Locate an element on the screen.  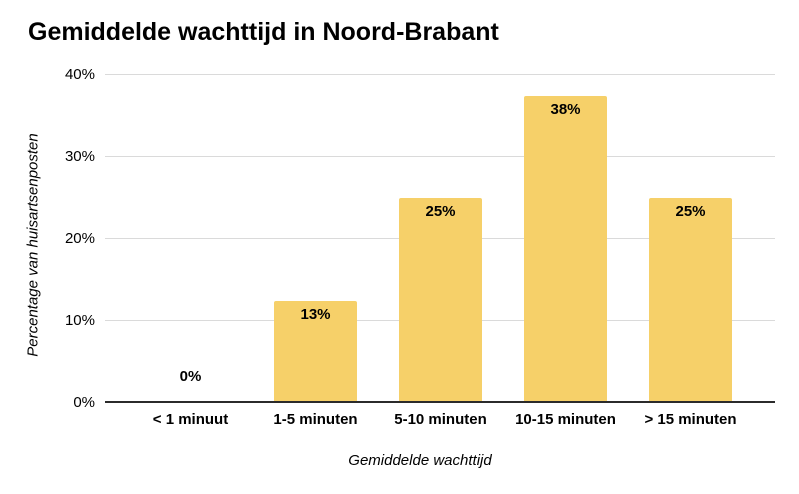
y-axis-tick-label: 10% is located at coordinates (79, 320).